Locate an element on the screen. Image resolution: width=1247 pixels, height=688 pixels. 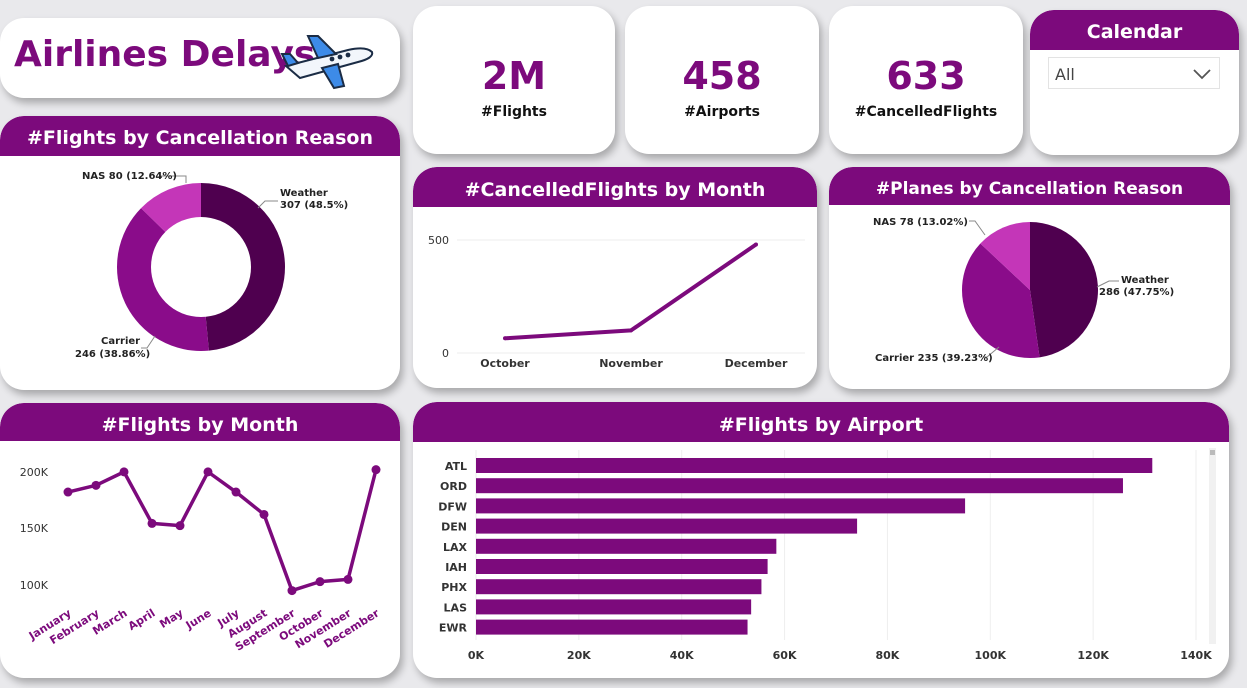
y-tick-label: IAH is located at coordinates (456, 567).